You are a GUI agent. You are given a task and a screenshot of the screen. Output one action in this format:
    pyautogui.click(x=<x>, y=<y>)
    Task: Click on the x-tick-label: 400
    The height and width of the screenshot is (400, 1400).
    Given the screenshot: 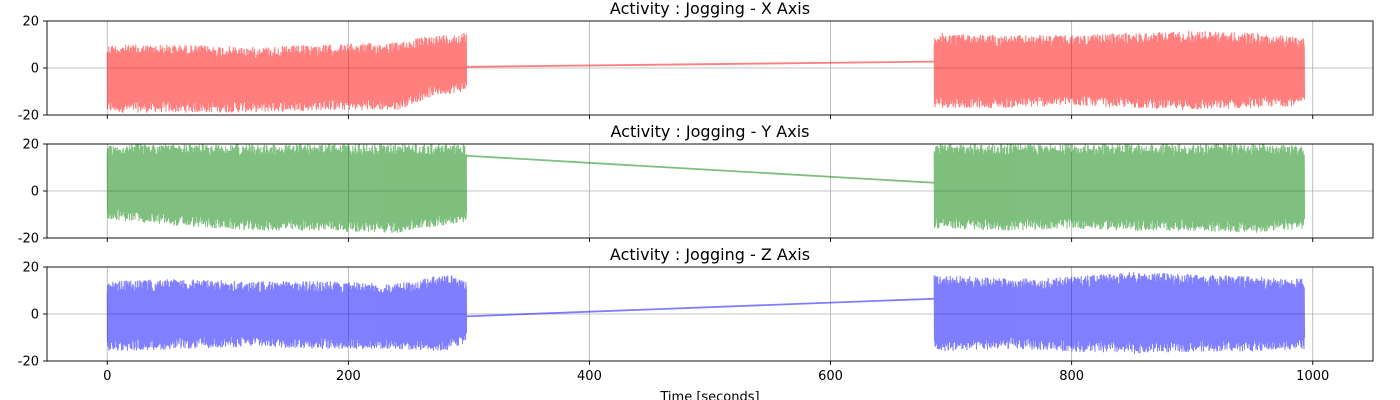 What is the action you would take?
    pyautogui.click(x=589, y=376)
    